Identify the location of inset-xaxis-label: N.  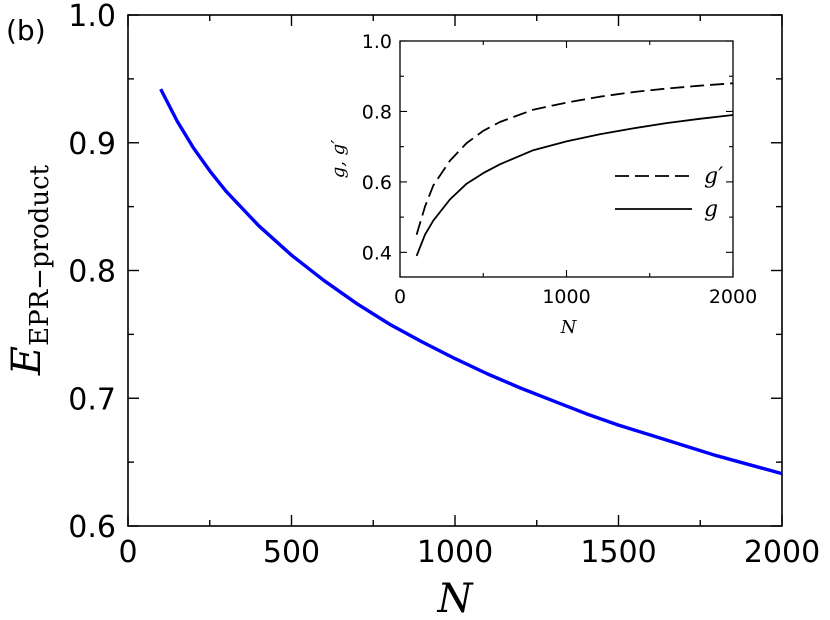
(569, 327).